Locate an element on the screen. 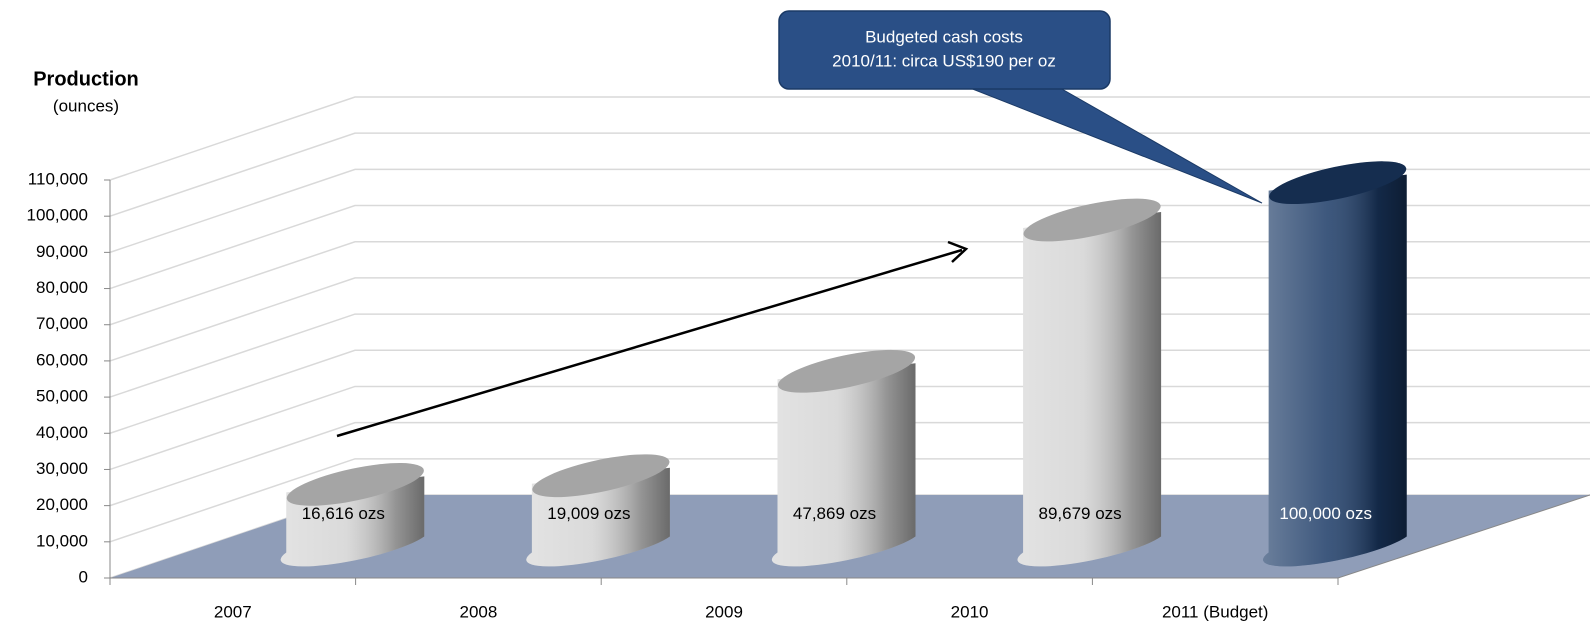 The width and height of the screenshot is (1590, 633). x-tick-label: 2007 is located at coordinates (233, 611).